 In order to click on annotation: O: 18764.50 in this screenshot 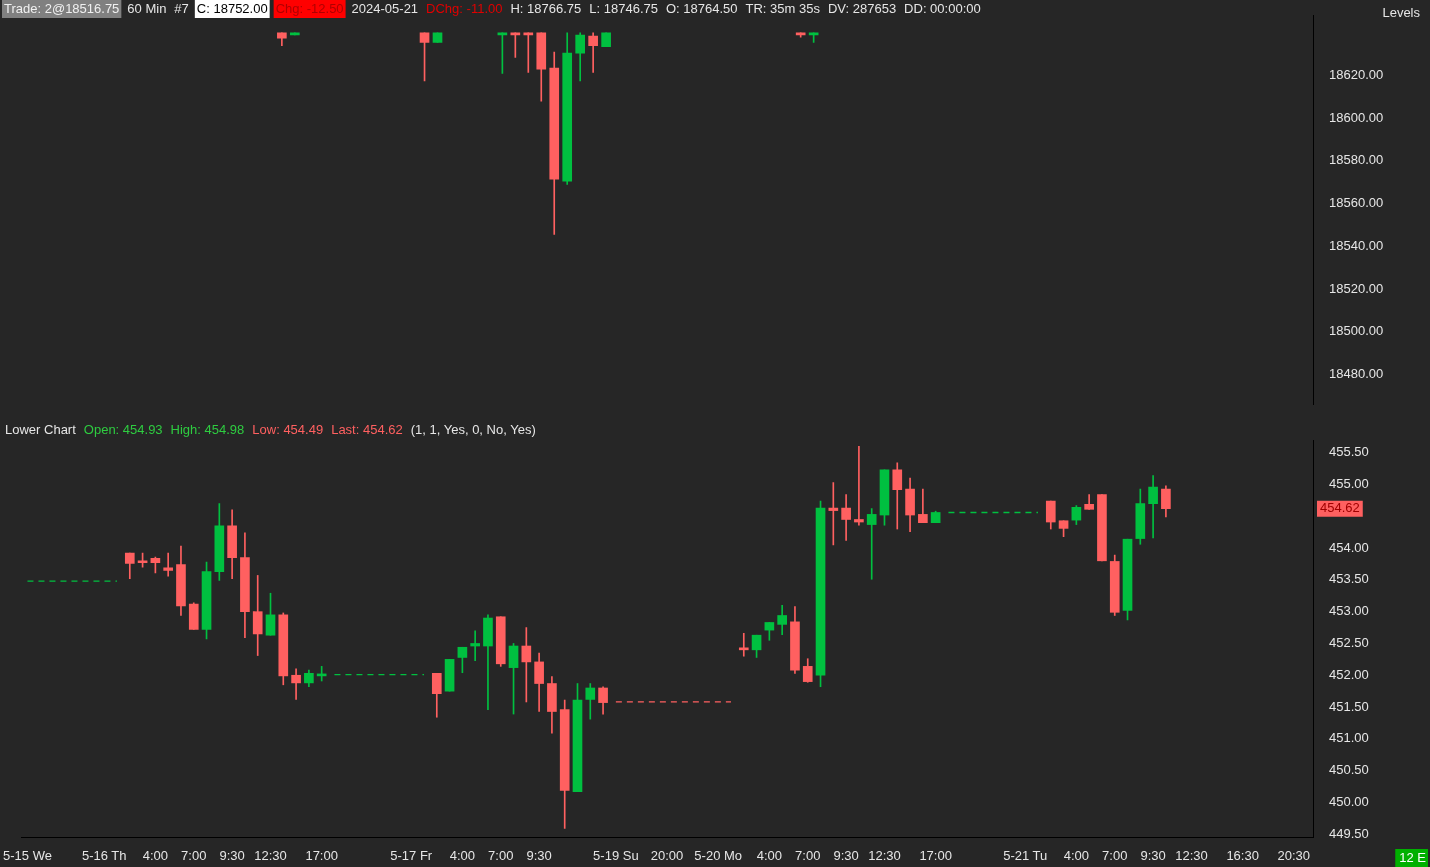, I will do `click(701, 8)`.